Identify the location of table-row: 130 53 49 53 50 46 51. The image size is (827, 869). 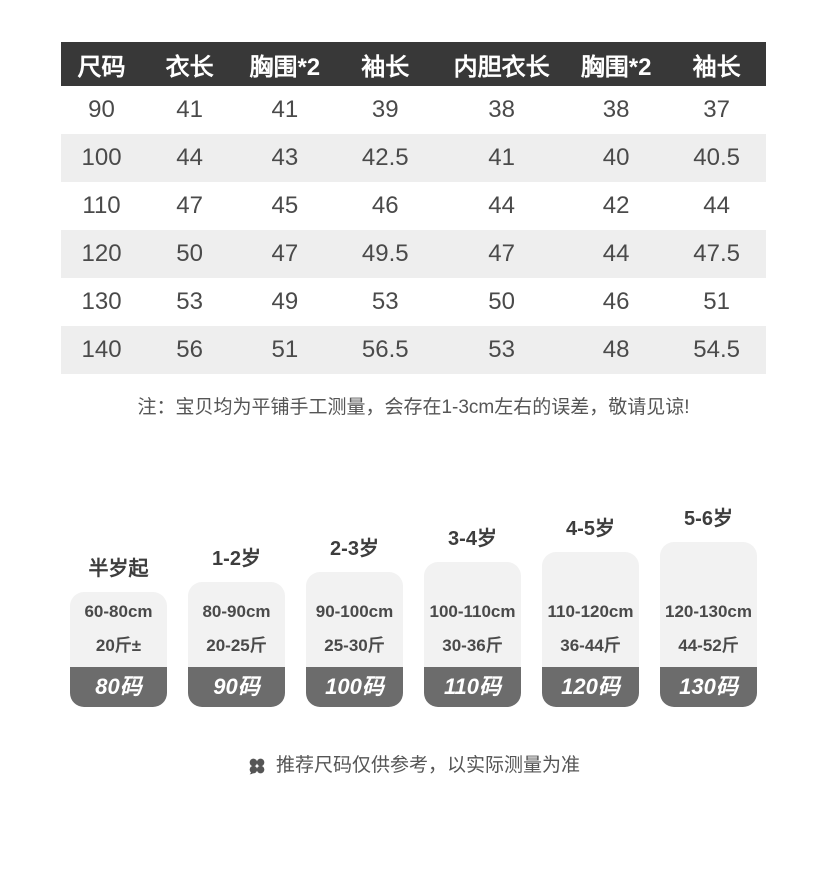
(413, 302).